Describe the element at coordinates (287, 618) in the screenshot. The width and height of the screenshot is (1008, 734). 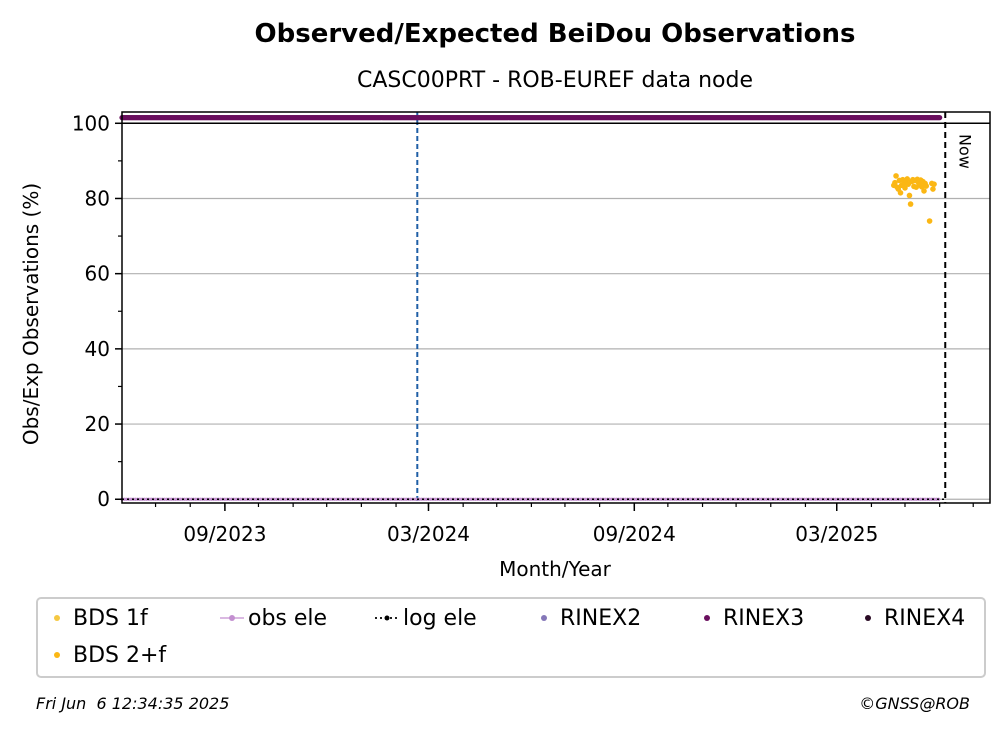
I see `legend-label: obs ele` at that location.